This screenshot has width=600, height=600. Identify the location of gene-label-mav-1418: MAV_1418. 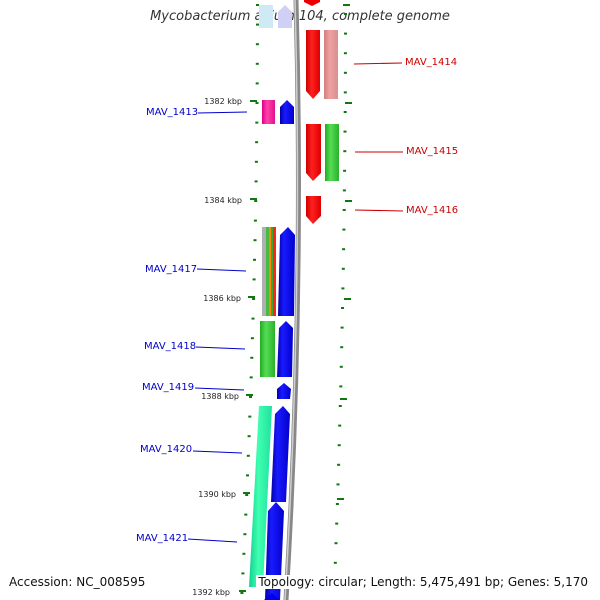
(170, 346).